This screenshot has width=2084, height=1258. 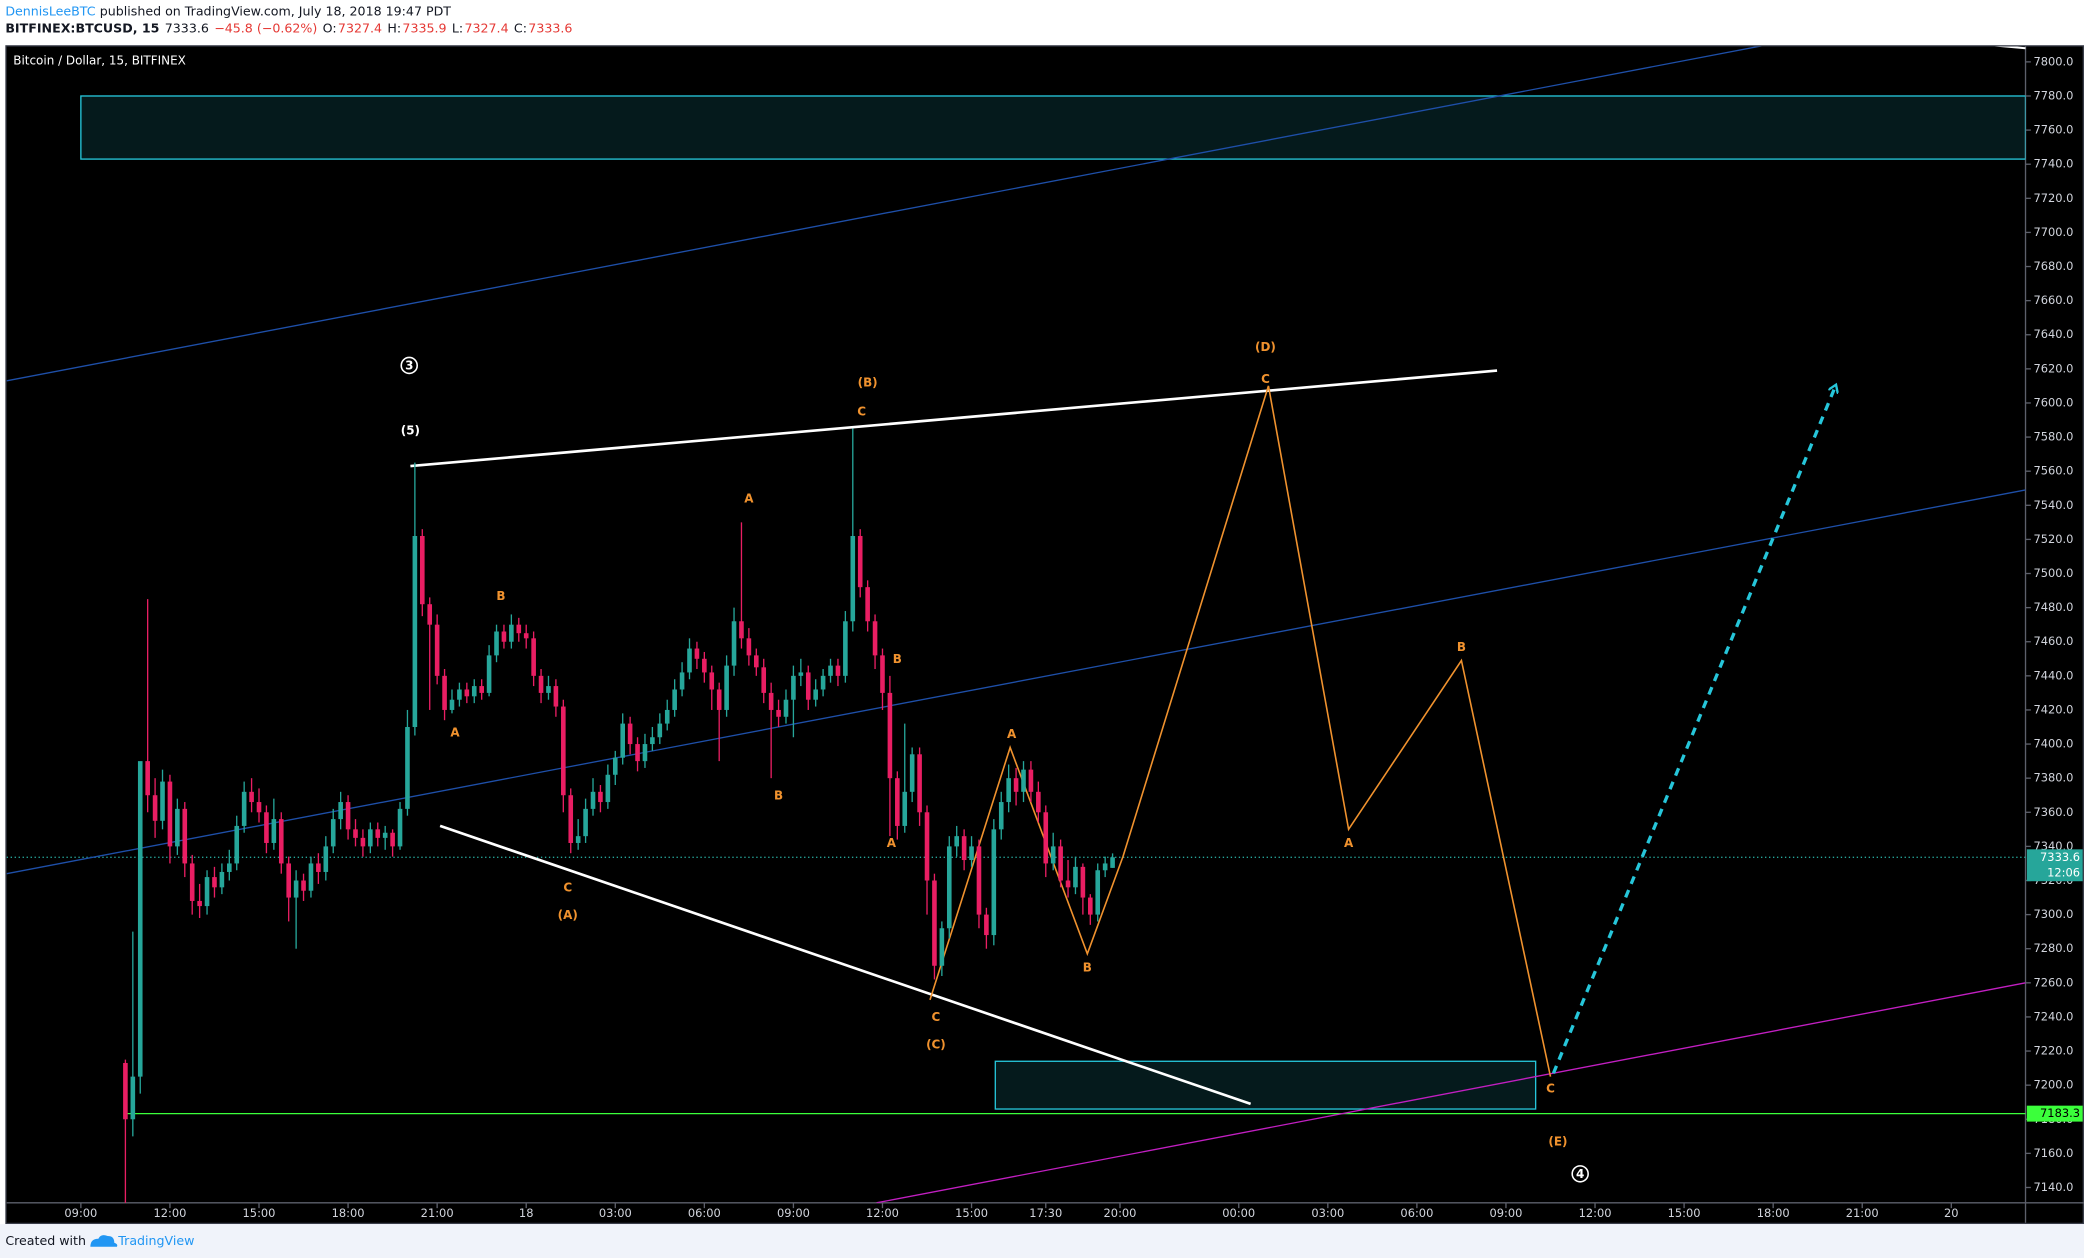 What do you see at coordinates (409, 365) in the screenshot?
I see `wave-circle` at bounding box center [409, 365].